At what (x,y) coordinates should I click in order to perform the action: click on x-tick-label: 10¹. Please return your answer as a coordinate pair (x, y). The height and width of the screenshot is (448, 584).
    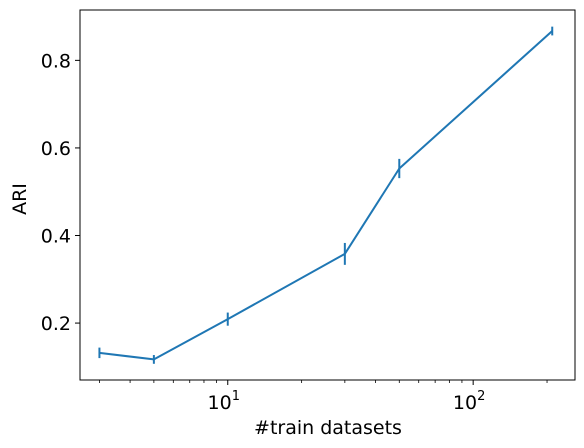
    Looking at the image, I should click on (224, 401).